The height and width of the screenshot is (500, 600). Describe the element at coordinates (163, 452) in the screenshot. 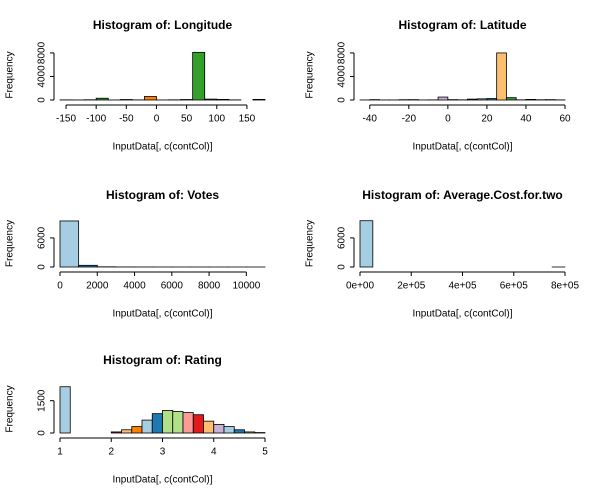

I see `x-tick-label: 3` at that location.